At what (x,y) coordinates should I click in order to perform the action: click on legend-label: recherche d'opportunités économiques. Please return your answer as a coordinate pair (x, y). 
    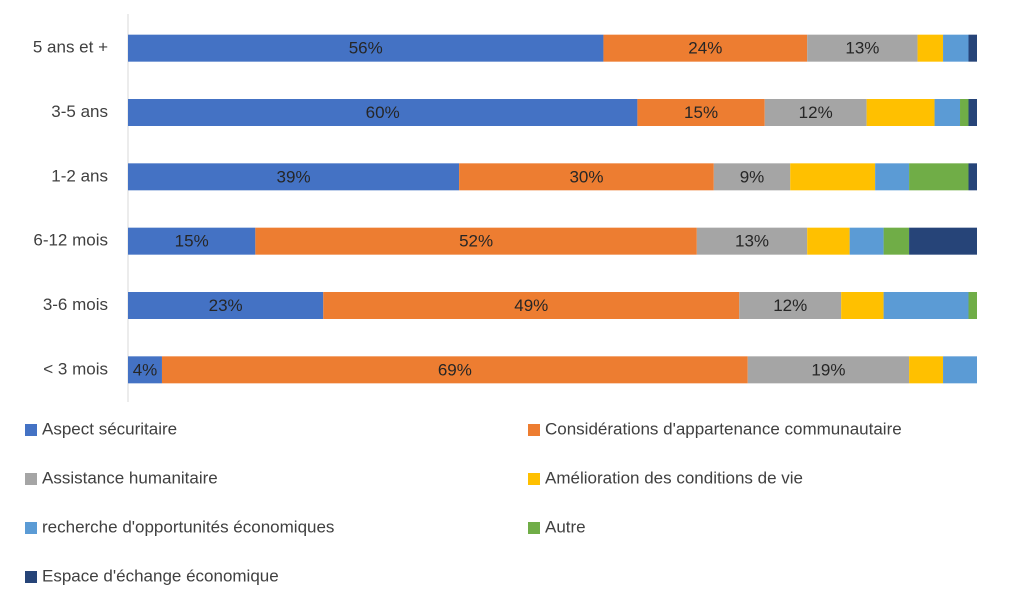
    Looking at the image, I should click on (188, 526).